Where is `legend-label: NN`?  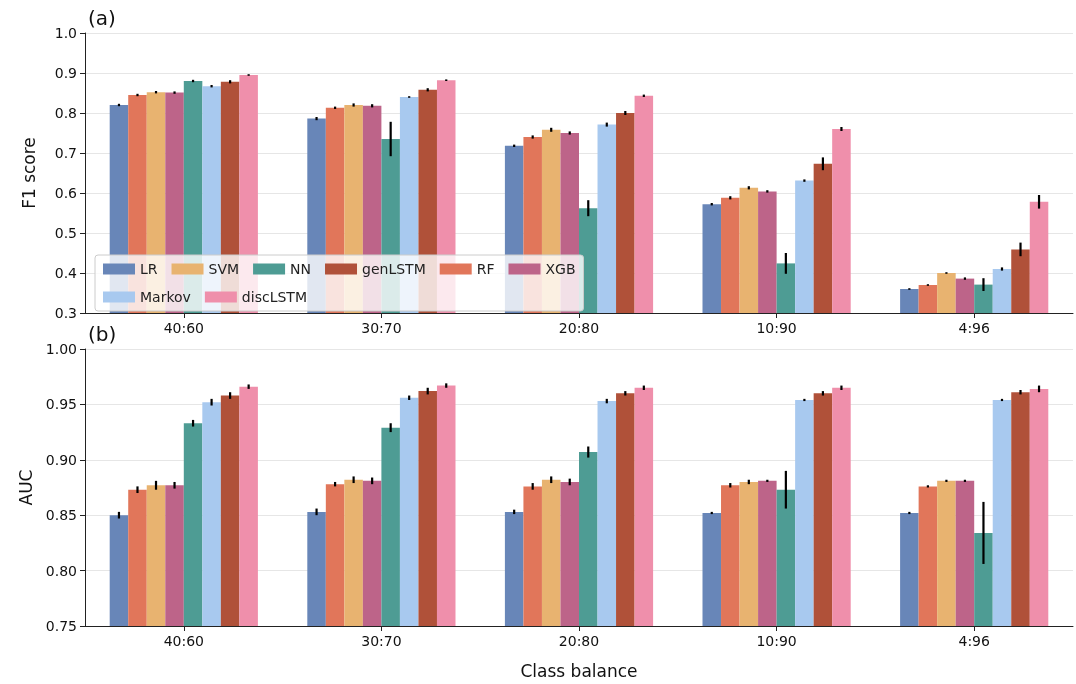 legend-label: NN is located at coordinates (301, 269).